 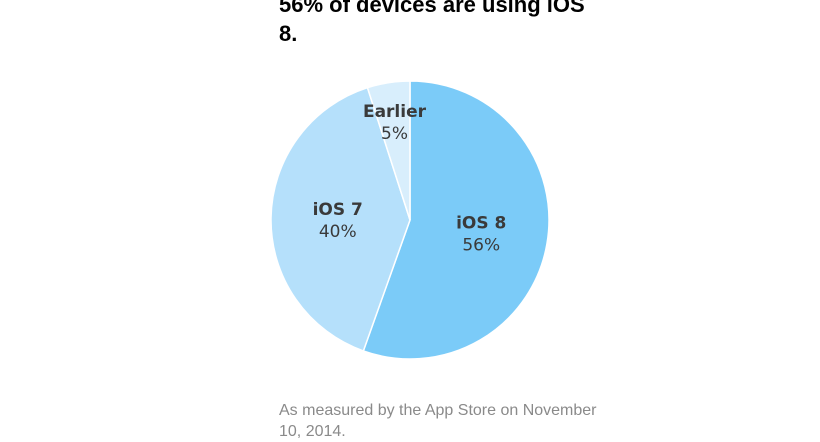 I want to click on chart-title: 56% of devices are using iOS 8., so click(x=432, y=23).